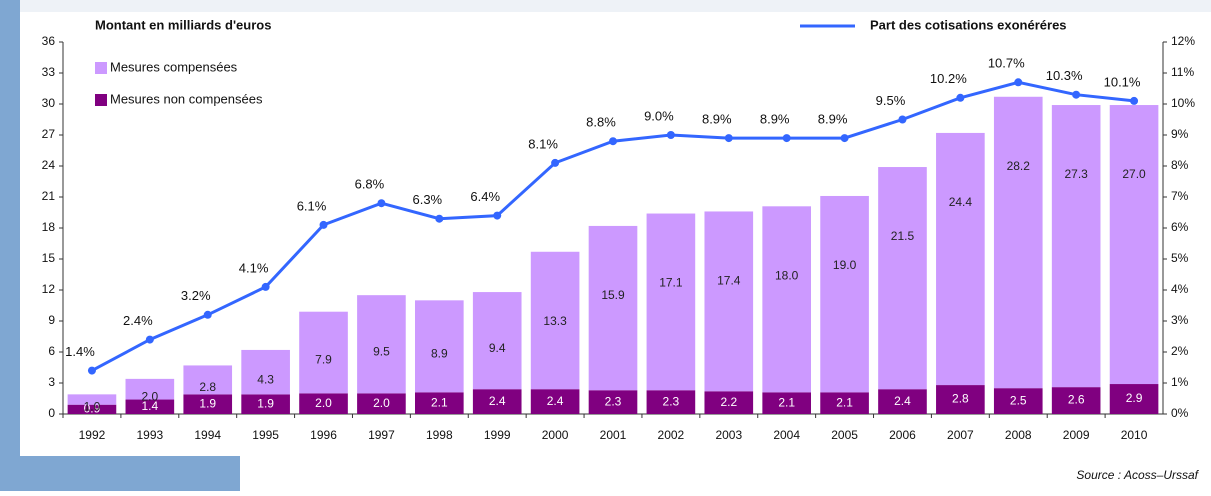 The image size is (1211, 496). What do you see at coordinates (49, 72) in the screenshot?
I see `y-tick-label: 33` at bounding box center [49, 72].